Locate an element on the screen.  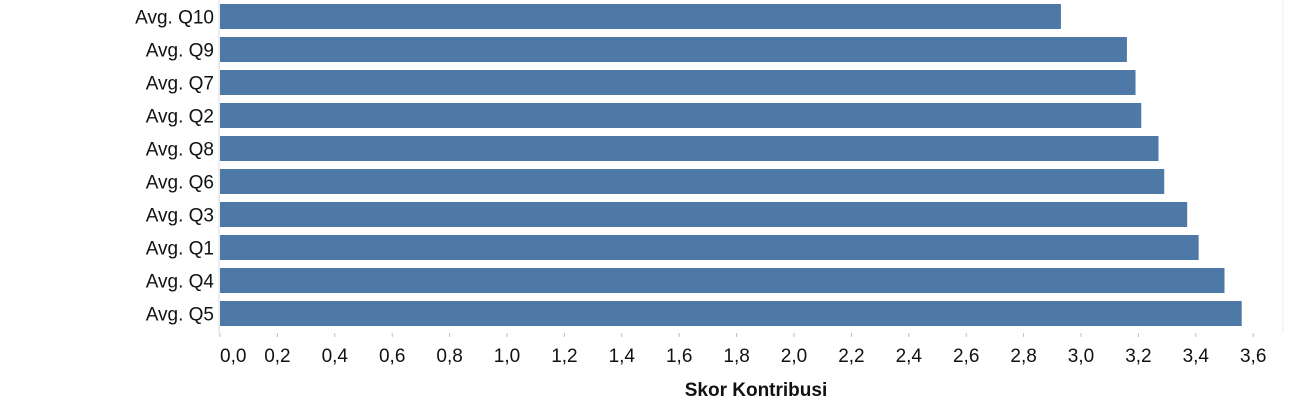
category-label: Avg. Q9 is located at coordinates (180, 51).